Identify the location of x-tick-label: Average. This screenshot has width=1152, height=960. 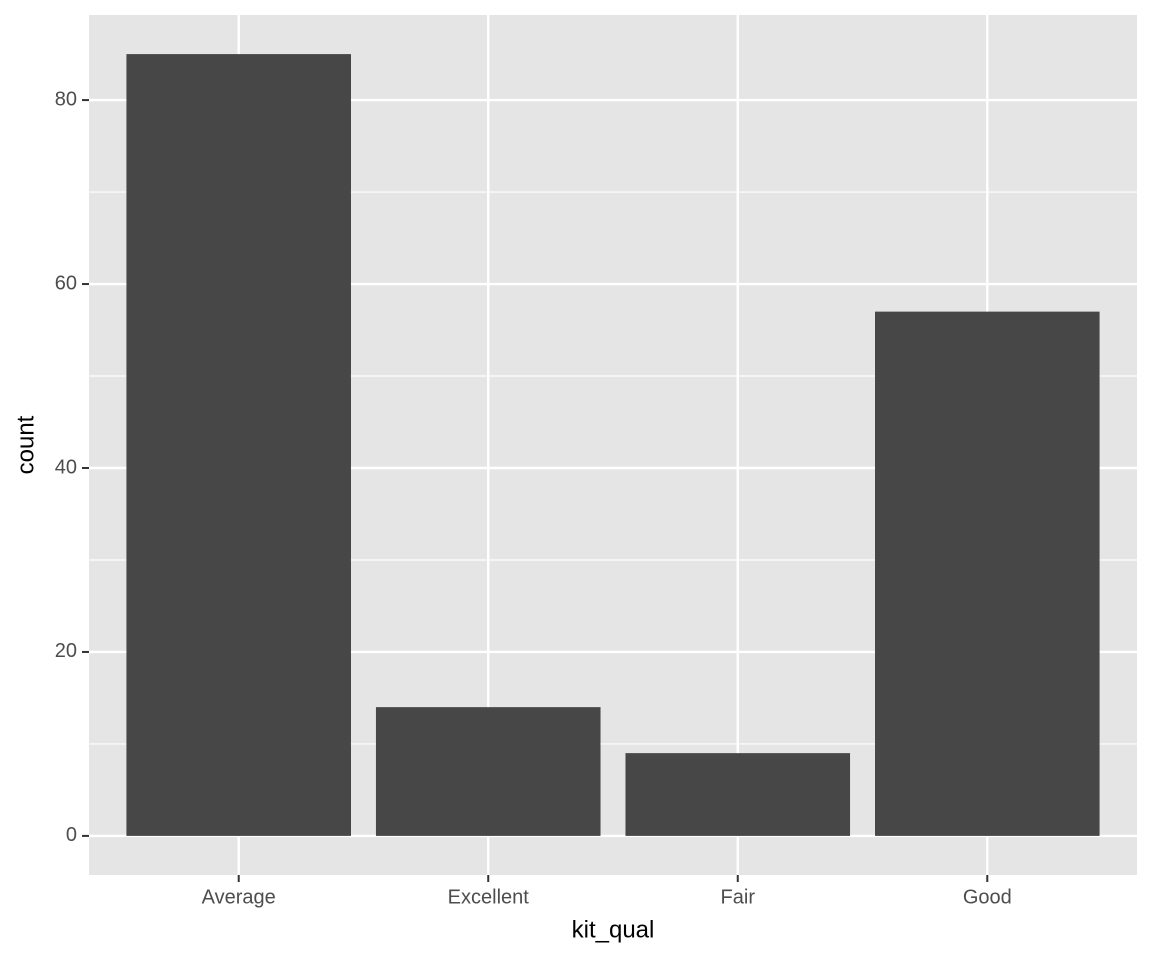
(239, 897).